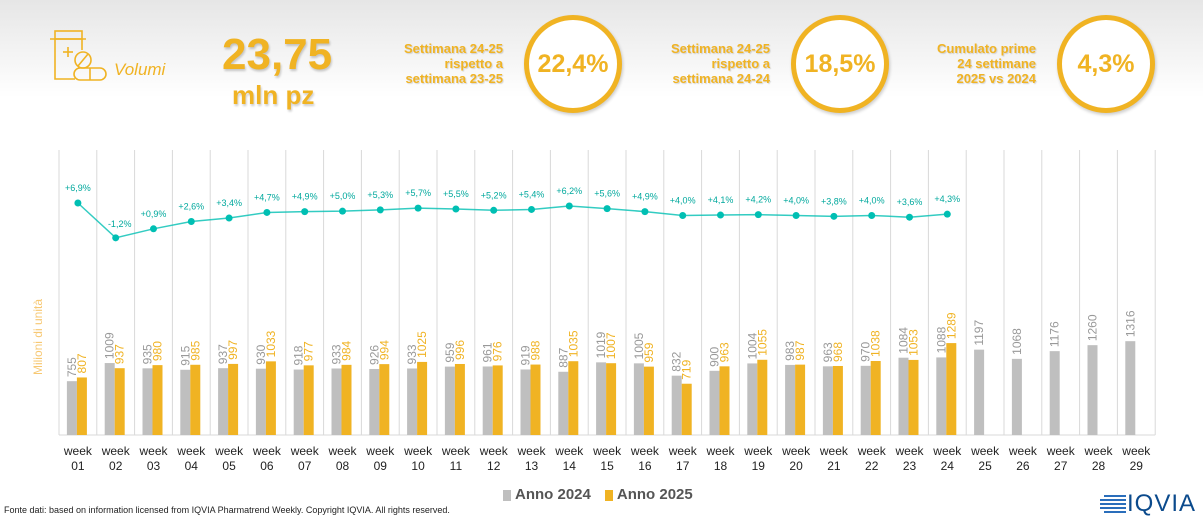  Describe the element at coordinates (229, 203) in the screenshot. I see `growth-label: +3,4%` at that location.